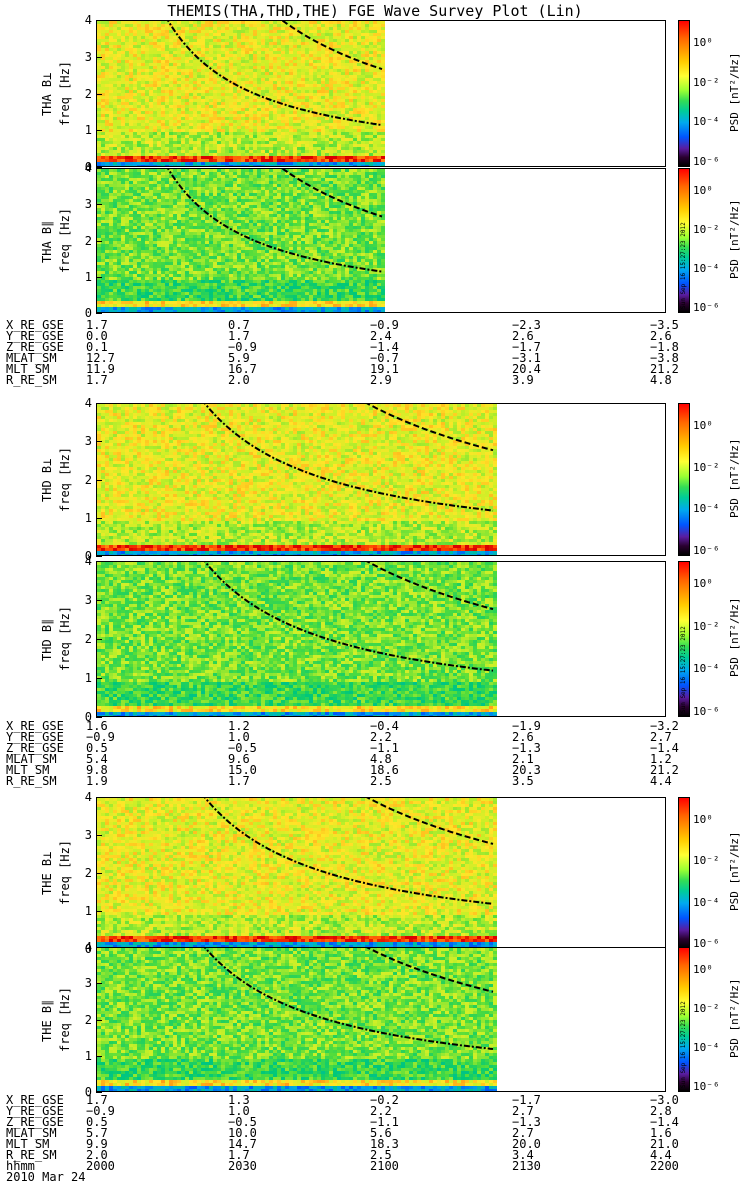  I want to click on orbit-value: 2.9, so click(381, 380).